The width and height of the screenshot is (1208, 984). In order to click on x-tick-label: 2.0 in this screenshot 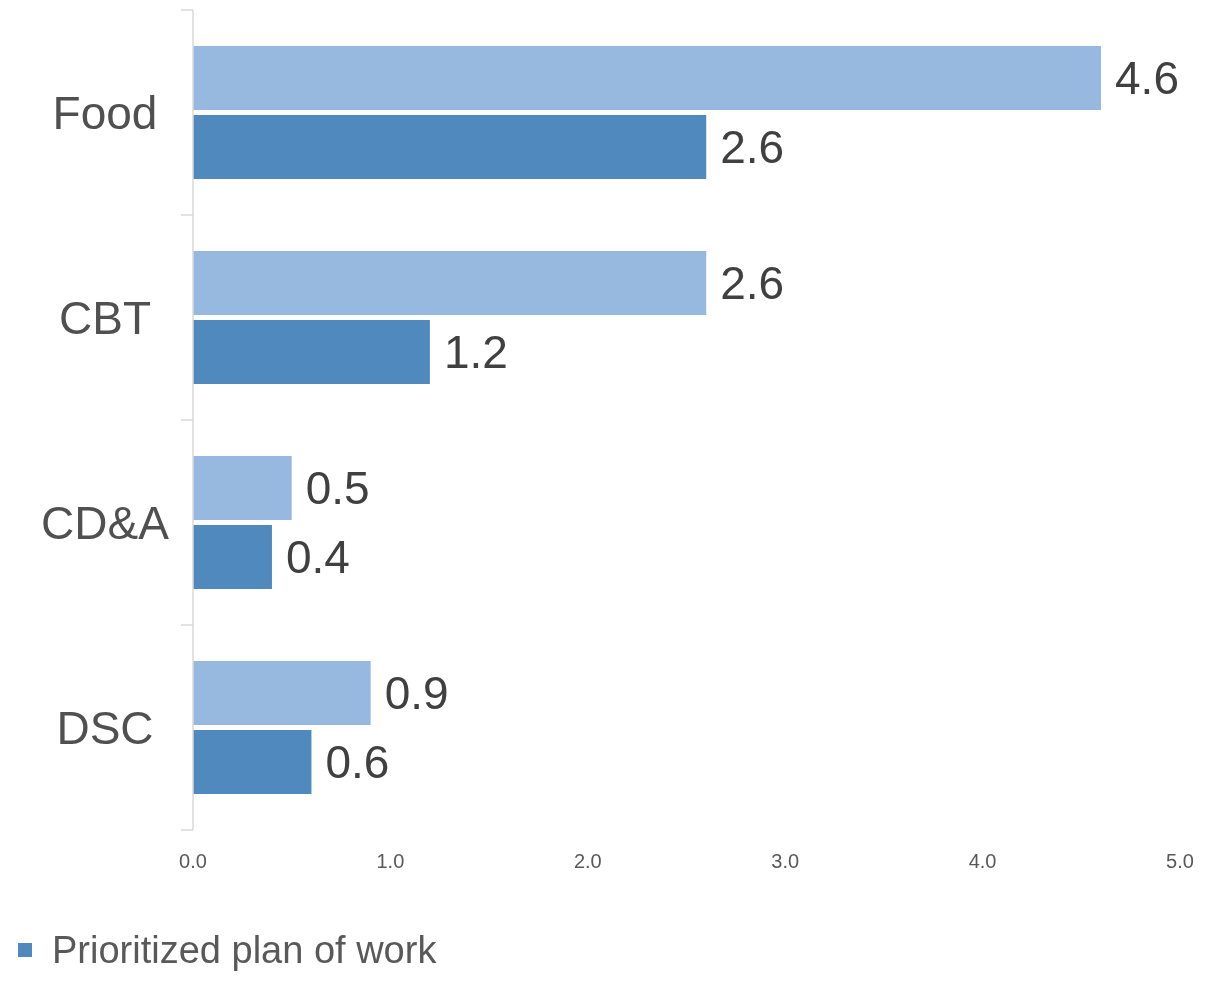, I will do `click(587, 861)`.